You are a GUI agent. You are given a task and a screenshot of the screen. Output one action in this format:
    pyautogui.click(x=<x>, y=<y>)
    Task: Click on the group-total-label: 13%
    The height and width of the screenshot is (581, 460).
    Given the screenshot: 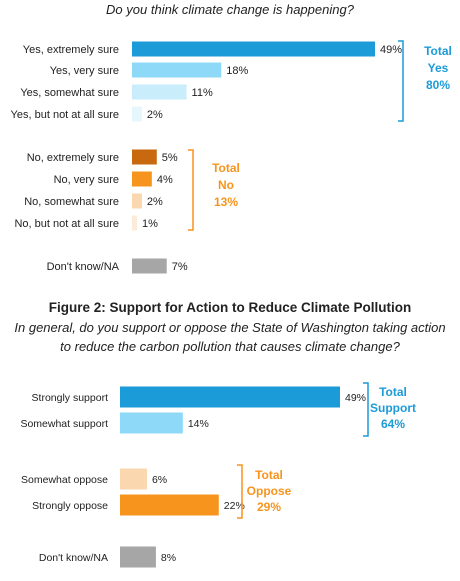 What is the action you would take?
    pyautogui.click(x=226, y=202)
    